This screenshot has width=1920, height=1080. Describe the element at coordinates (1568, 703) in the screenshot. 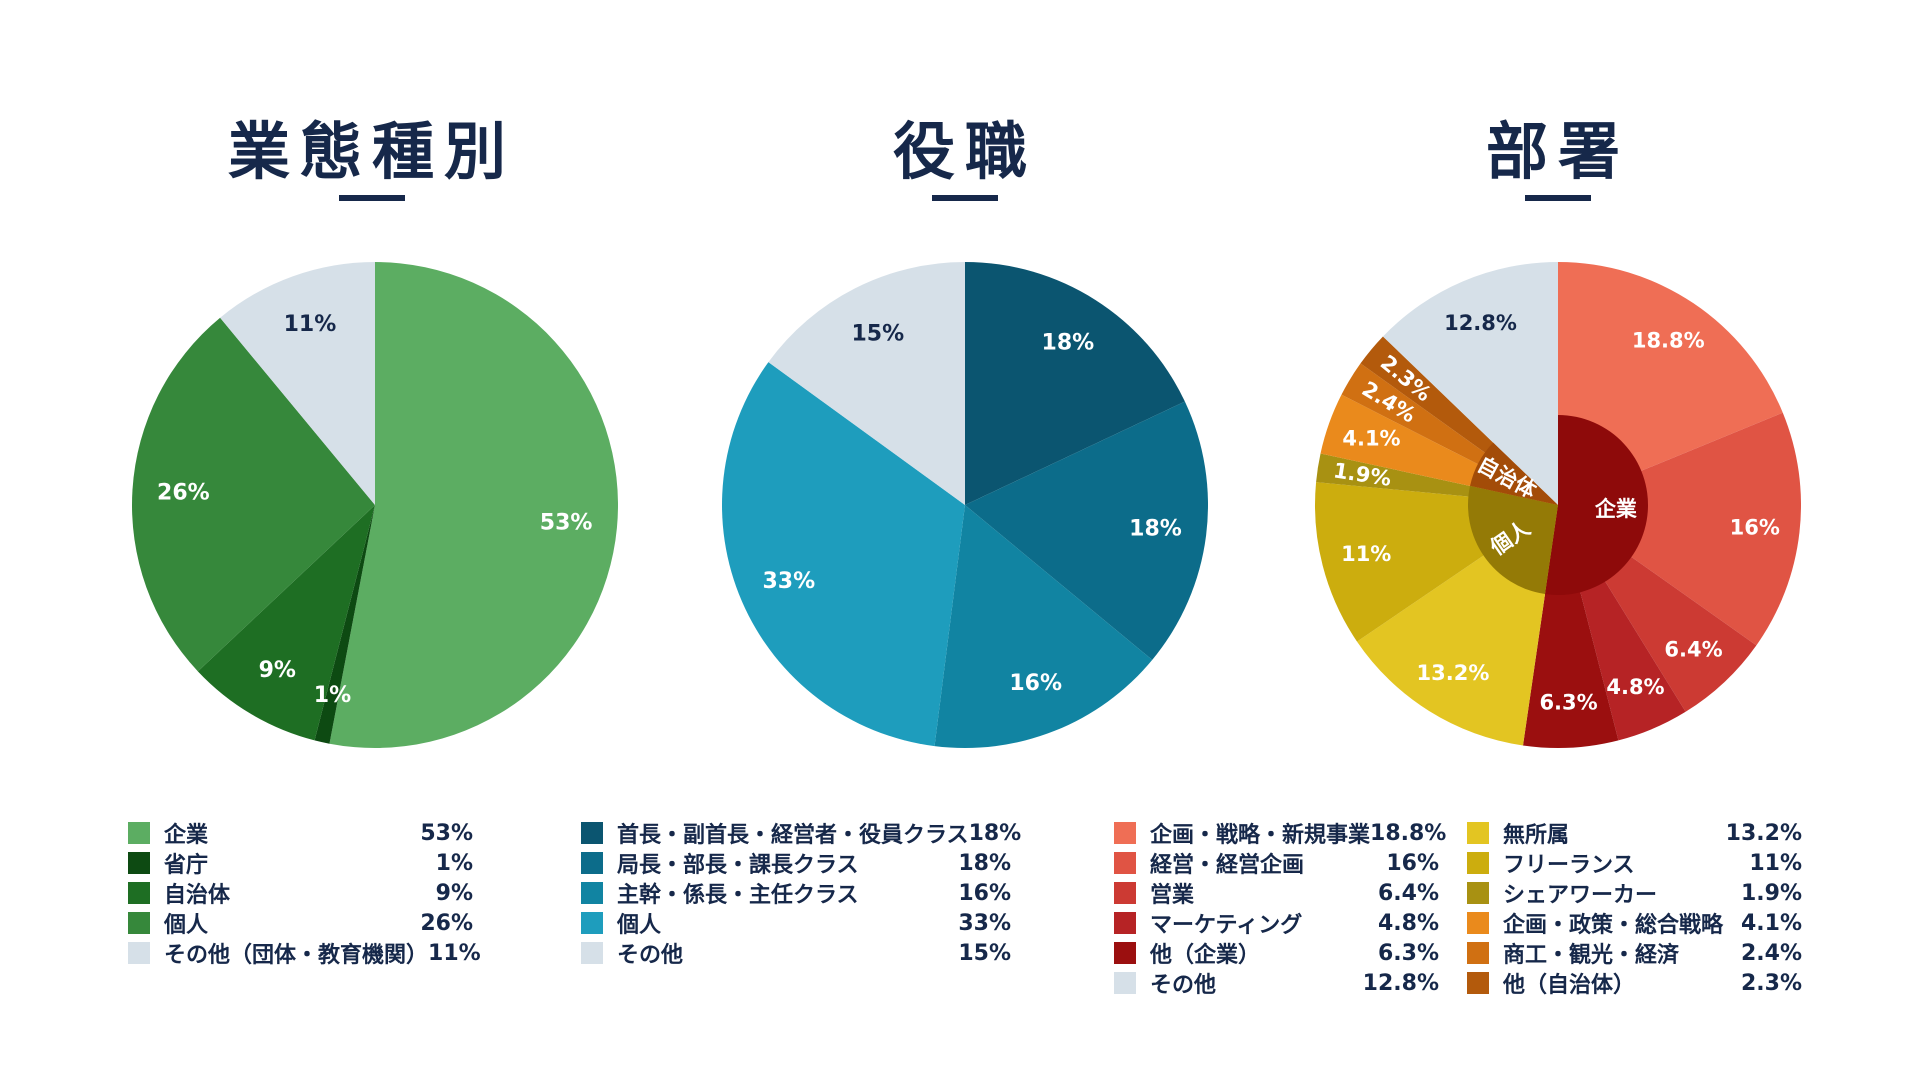

I see `slice-value-label: 6.3%` at that location.